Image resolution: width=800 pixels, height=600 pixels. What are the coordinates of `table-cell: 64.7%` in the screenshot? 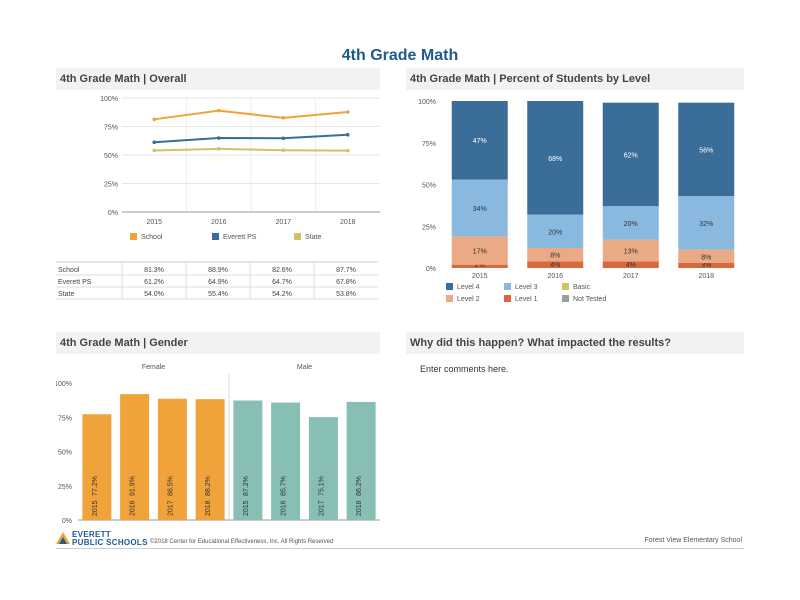 It's located at (282, 282).